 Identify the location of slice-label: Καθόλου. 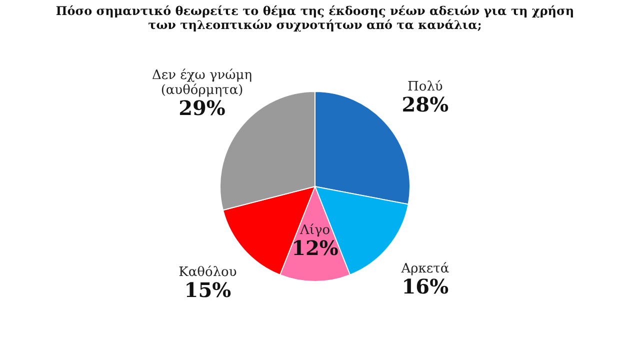
(207, 272).